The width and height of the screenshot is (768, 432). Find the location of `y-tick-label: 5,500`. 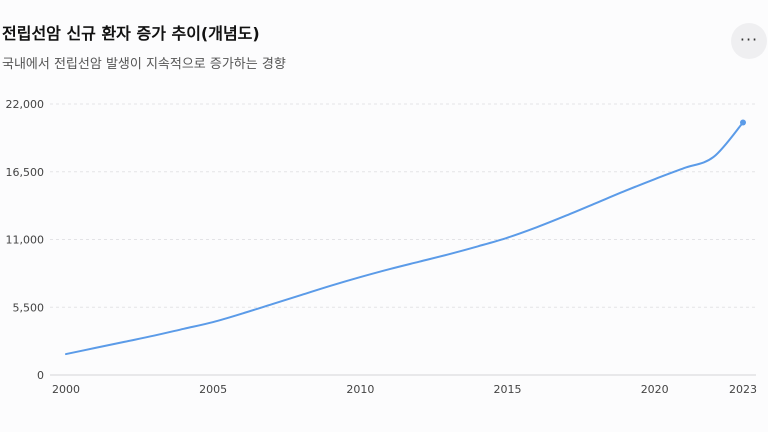

y-tick-label: 5,500 is located at coordinates (29, 307).